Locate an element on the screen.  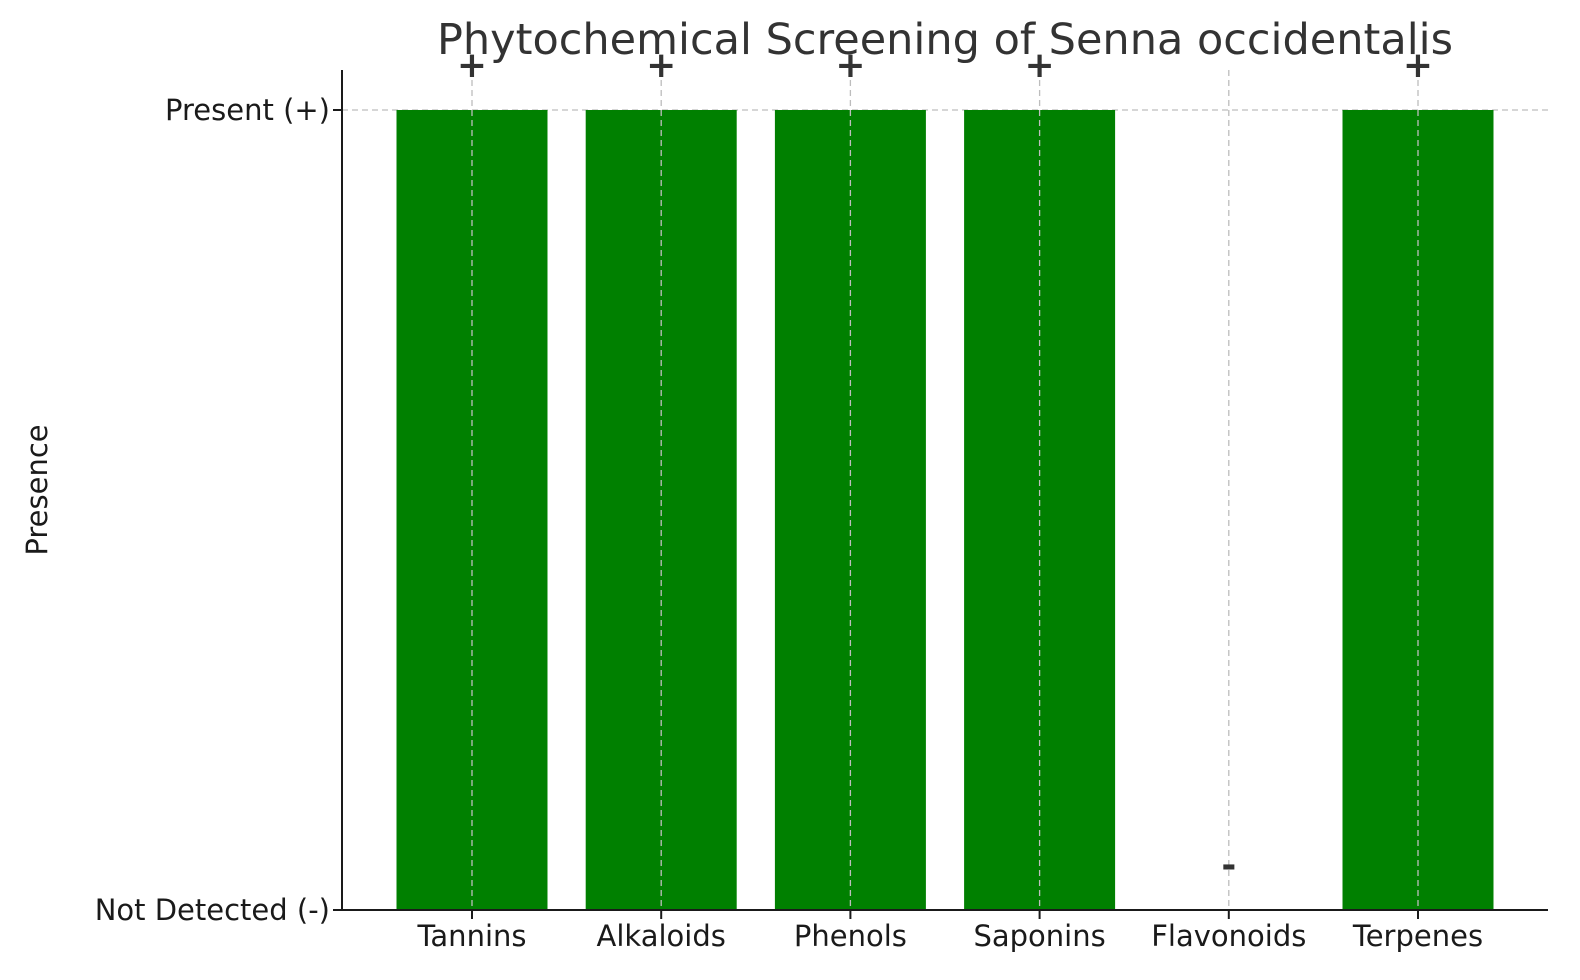
x-tick-label-alkaloids: Alkaloids is located at coordinates (661, 936).